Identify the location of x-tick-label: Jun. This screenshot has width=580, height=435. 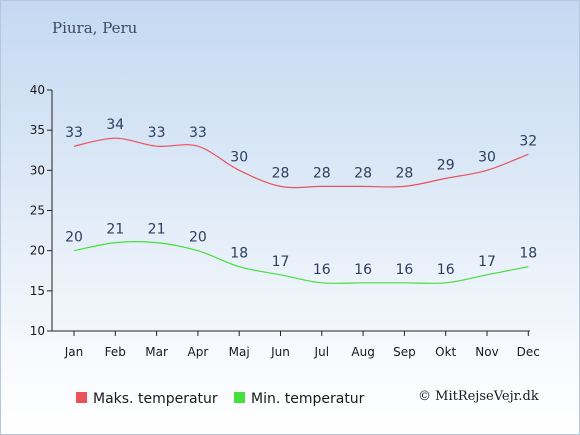
(280, 352).